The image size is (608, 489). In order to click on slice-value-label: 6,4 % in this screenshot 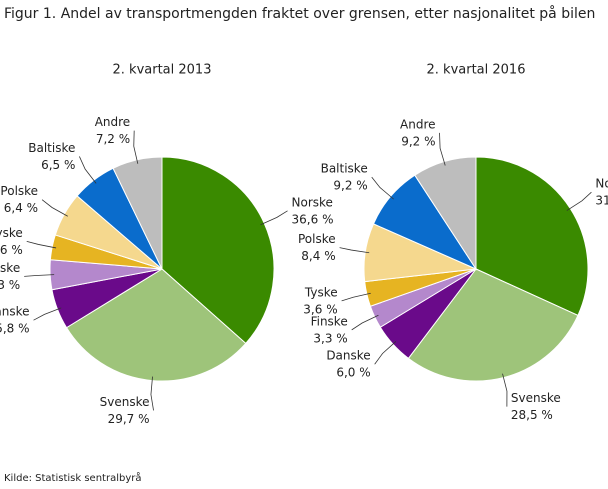, I will do `click(21, 208)`.